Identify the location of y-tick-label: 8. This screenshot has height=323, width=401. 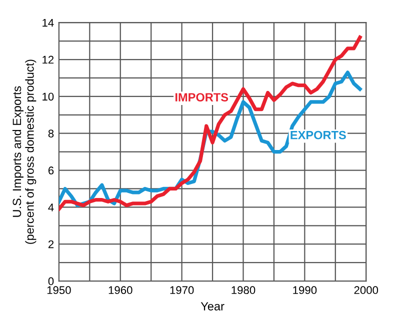
(51, 134).